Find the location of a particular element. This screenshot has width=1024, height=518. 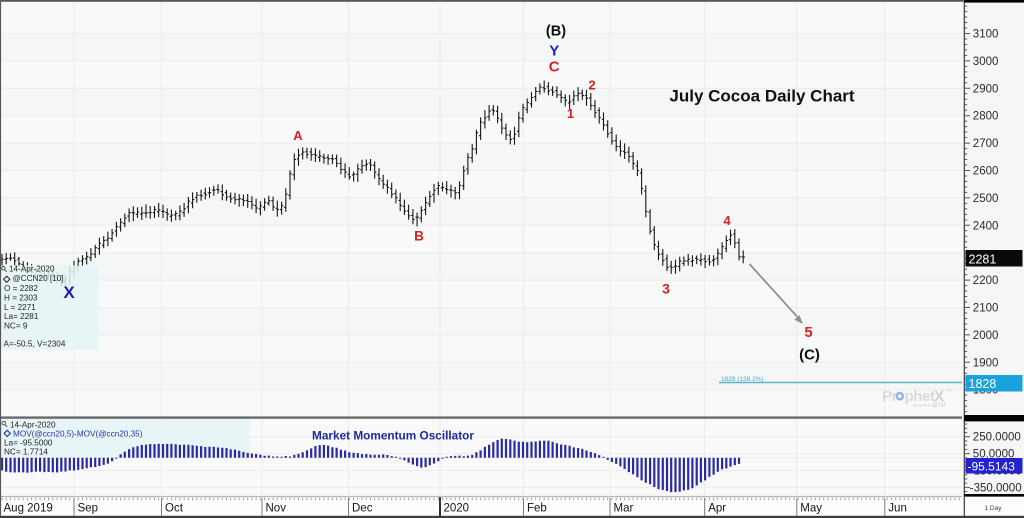

svg-text: 3100 is located at coordinates (986, 35).